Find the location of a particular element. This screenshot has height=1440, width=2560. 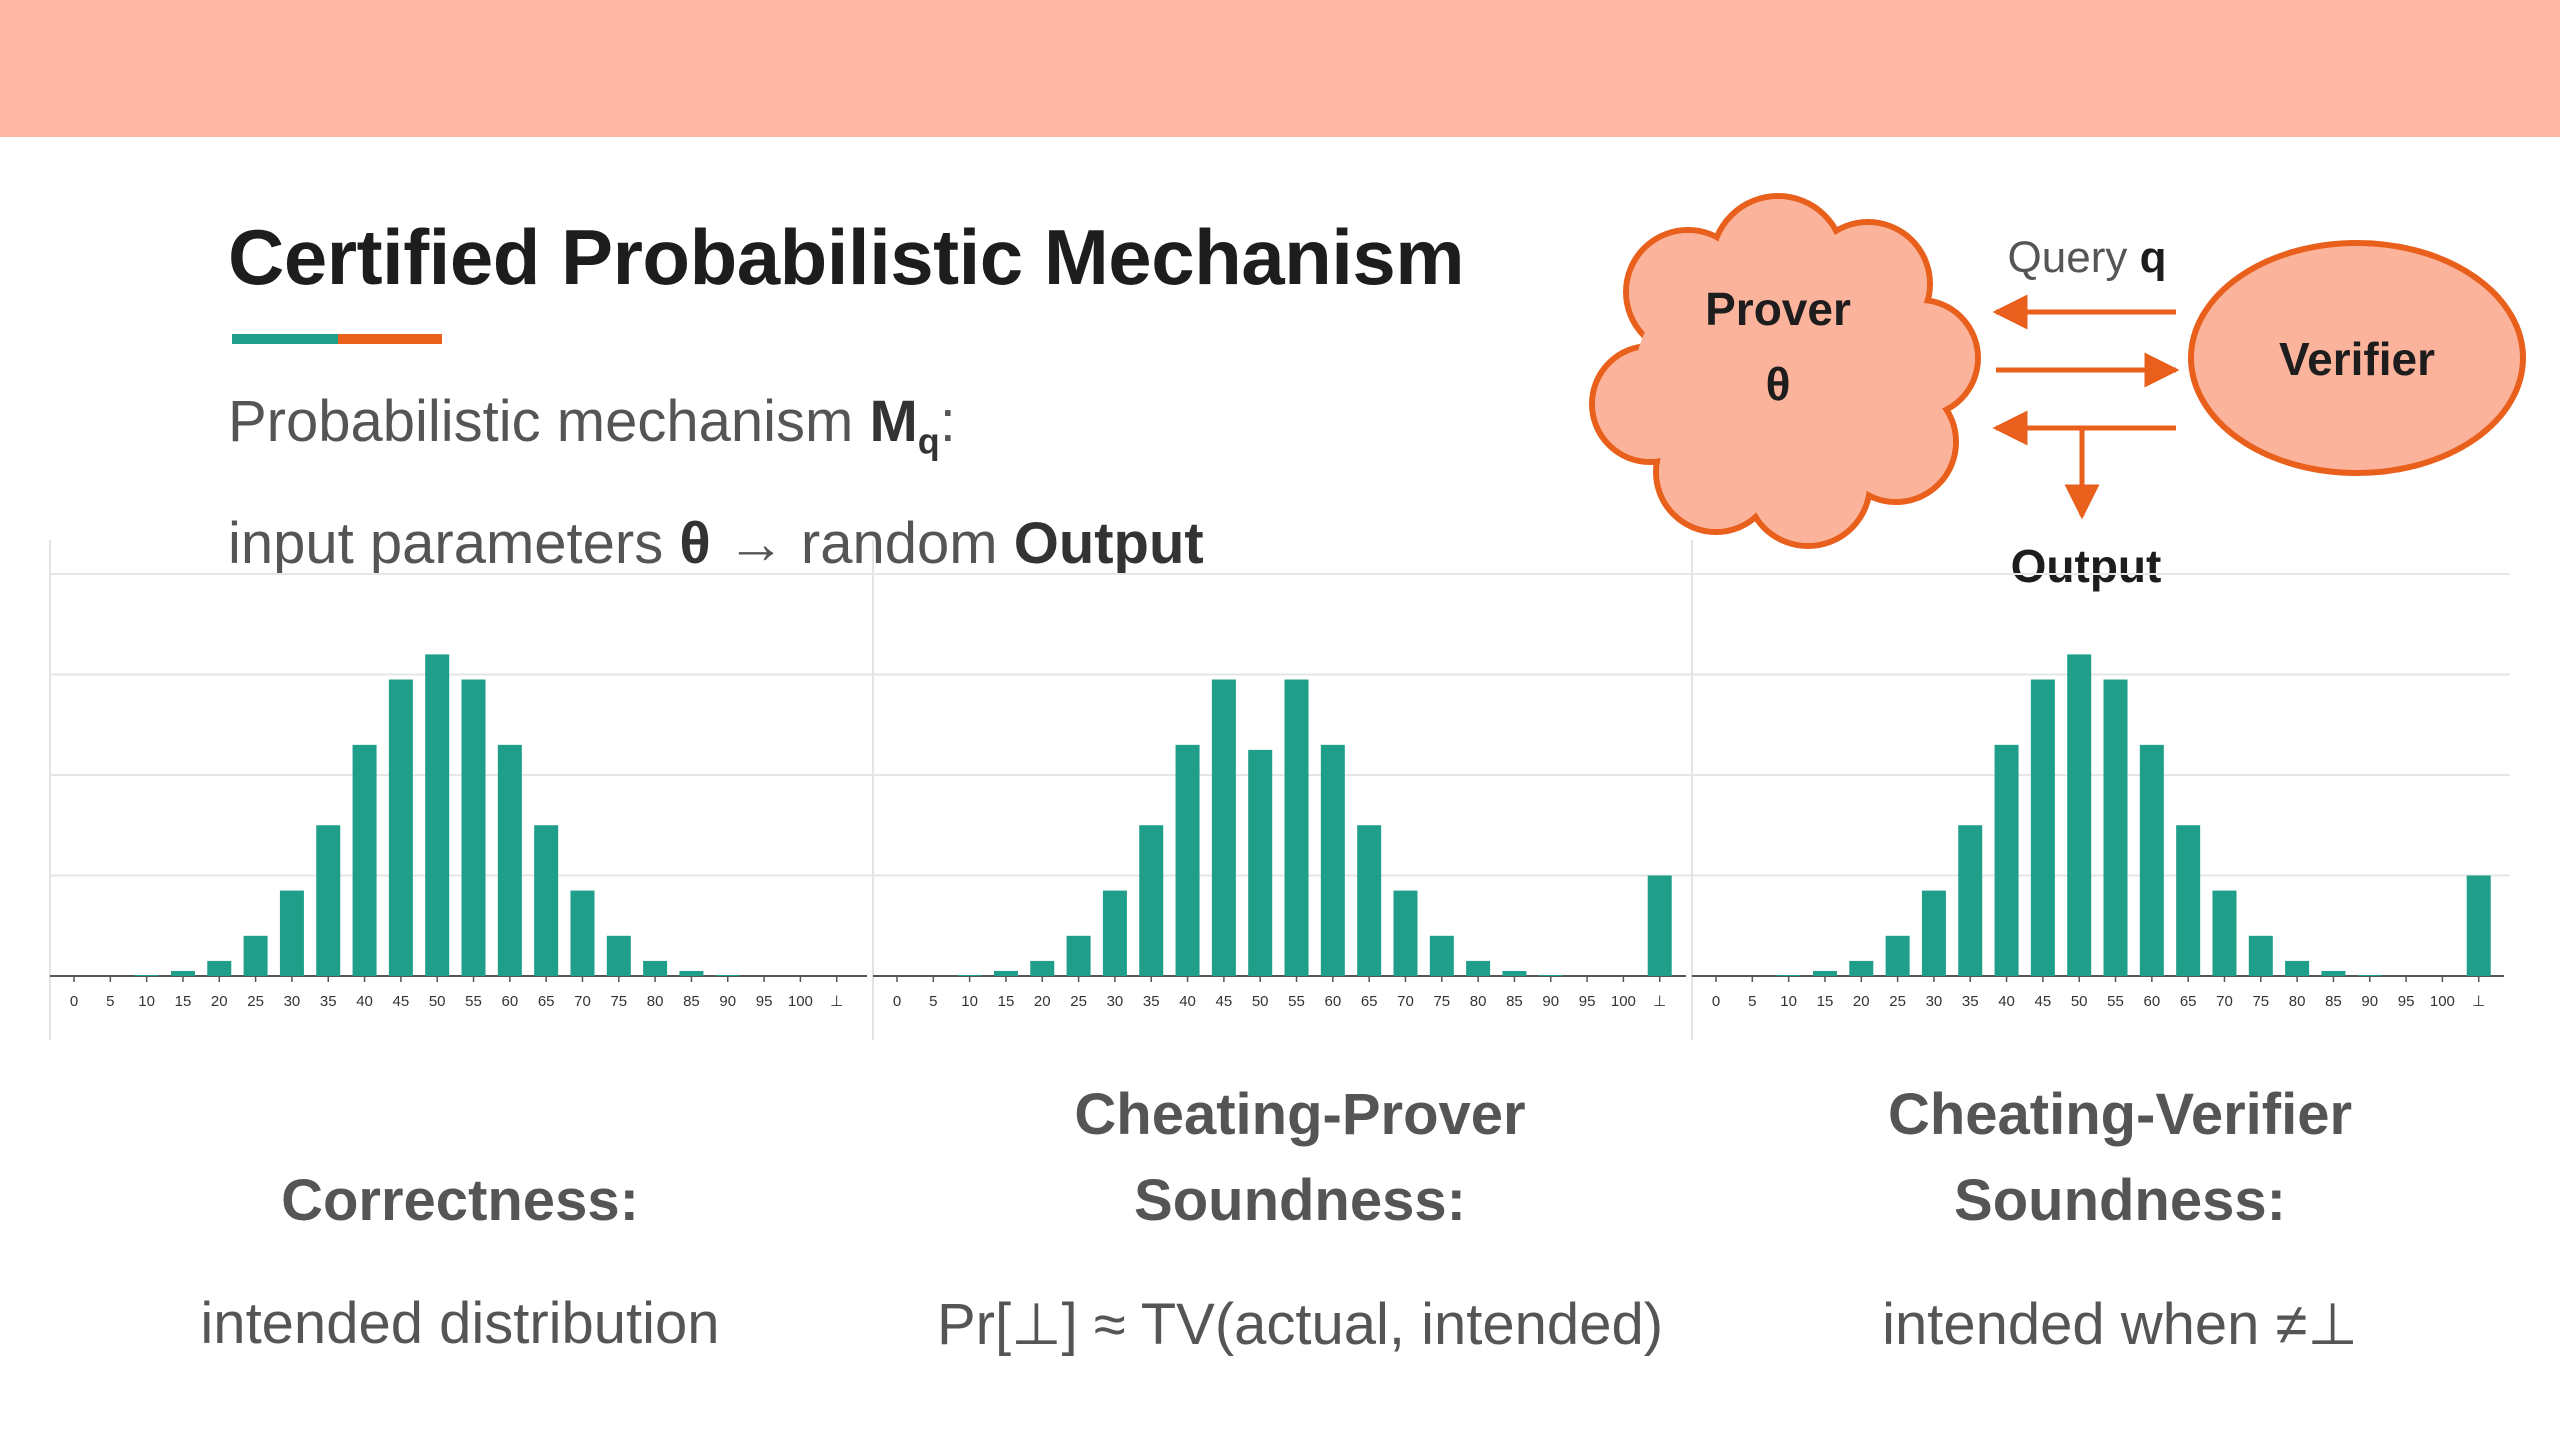

tick-label: 55 is located at coordinates (473, 1001).